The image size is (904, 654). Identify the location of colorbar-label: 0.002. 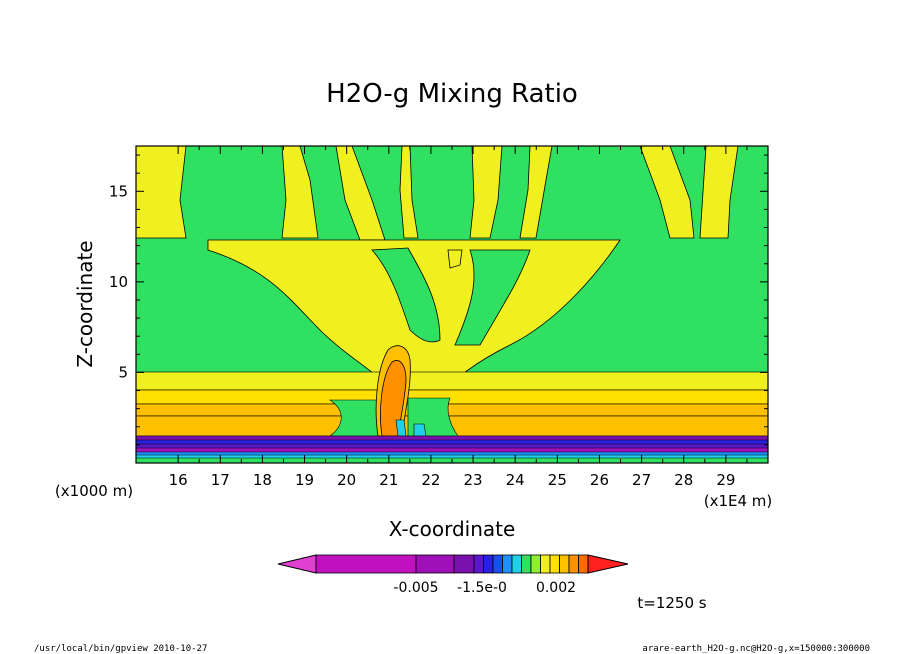
(556, 588).